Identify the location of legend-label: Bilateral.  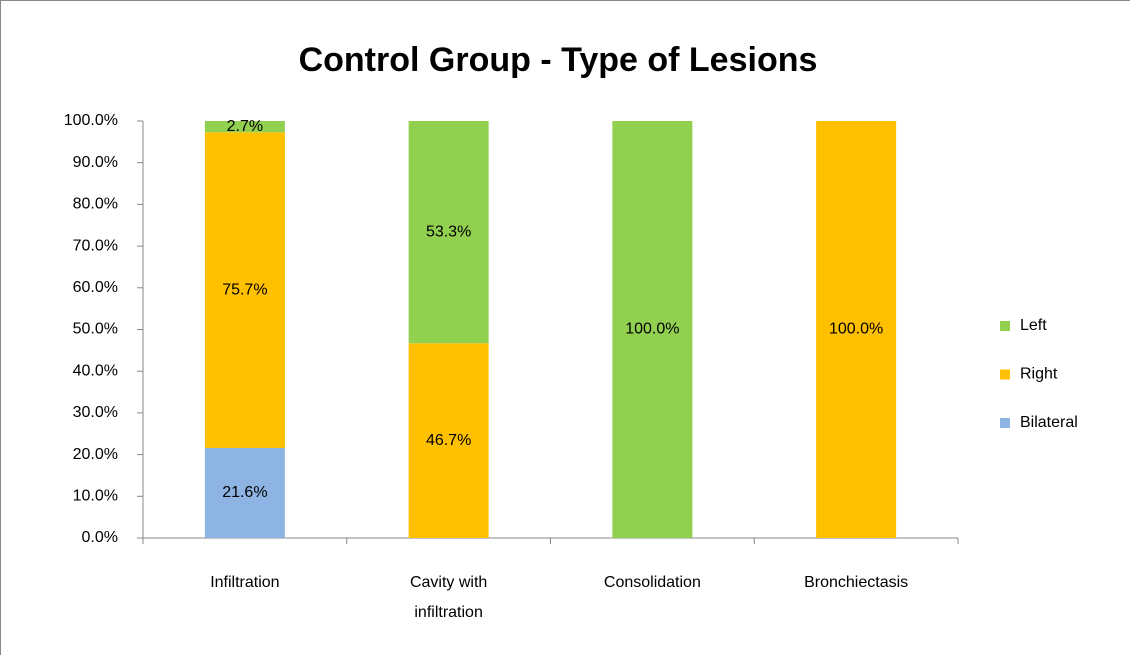
(1049, 422).